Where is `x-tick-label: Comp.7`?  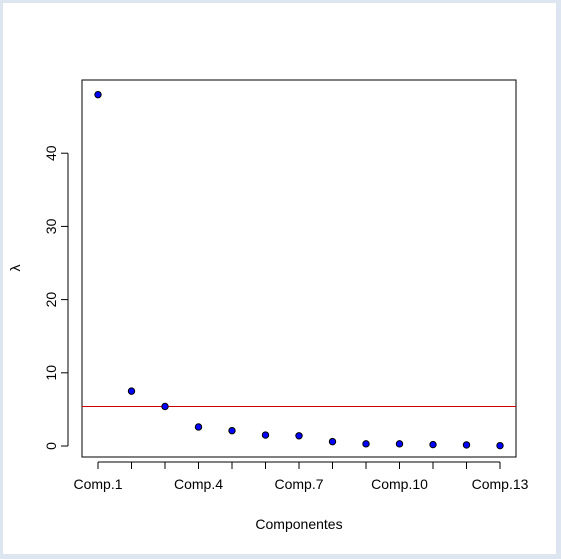 x-tick-label: Comp.7 is located at coordinates (298, 484).